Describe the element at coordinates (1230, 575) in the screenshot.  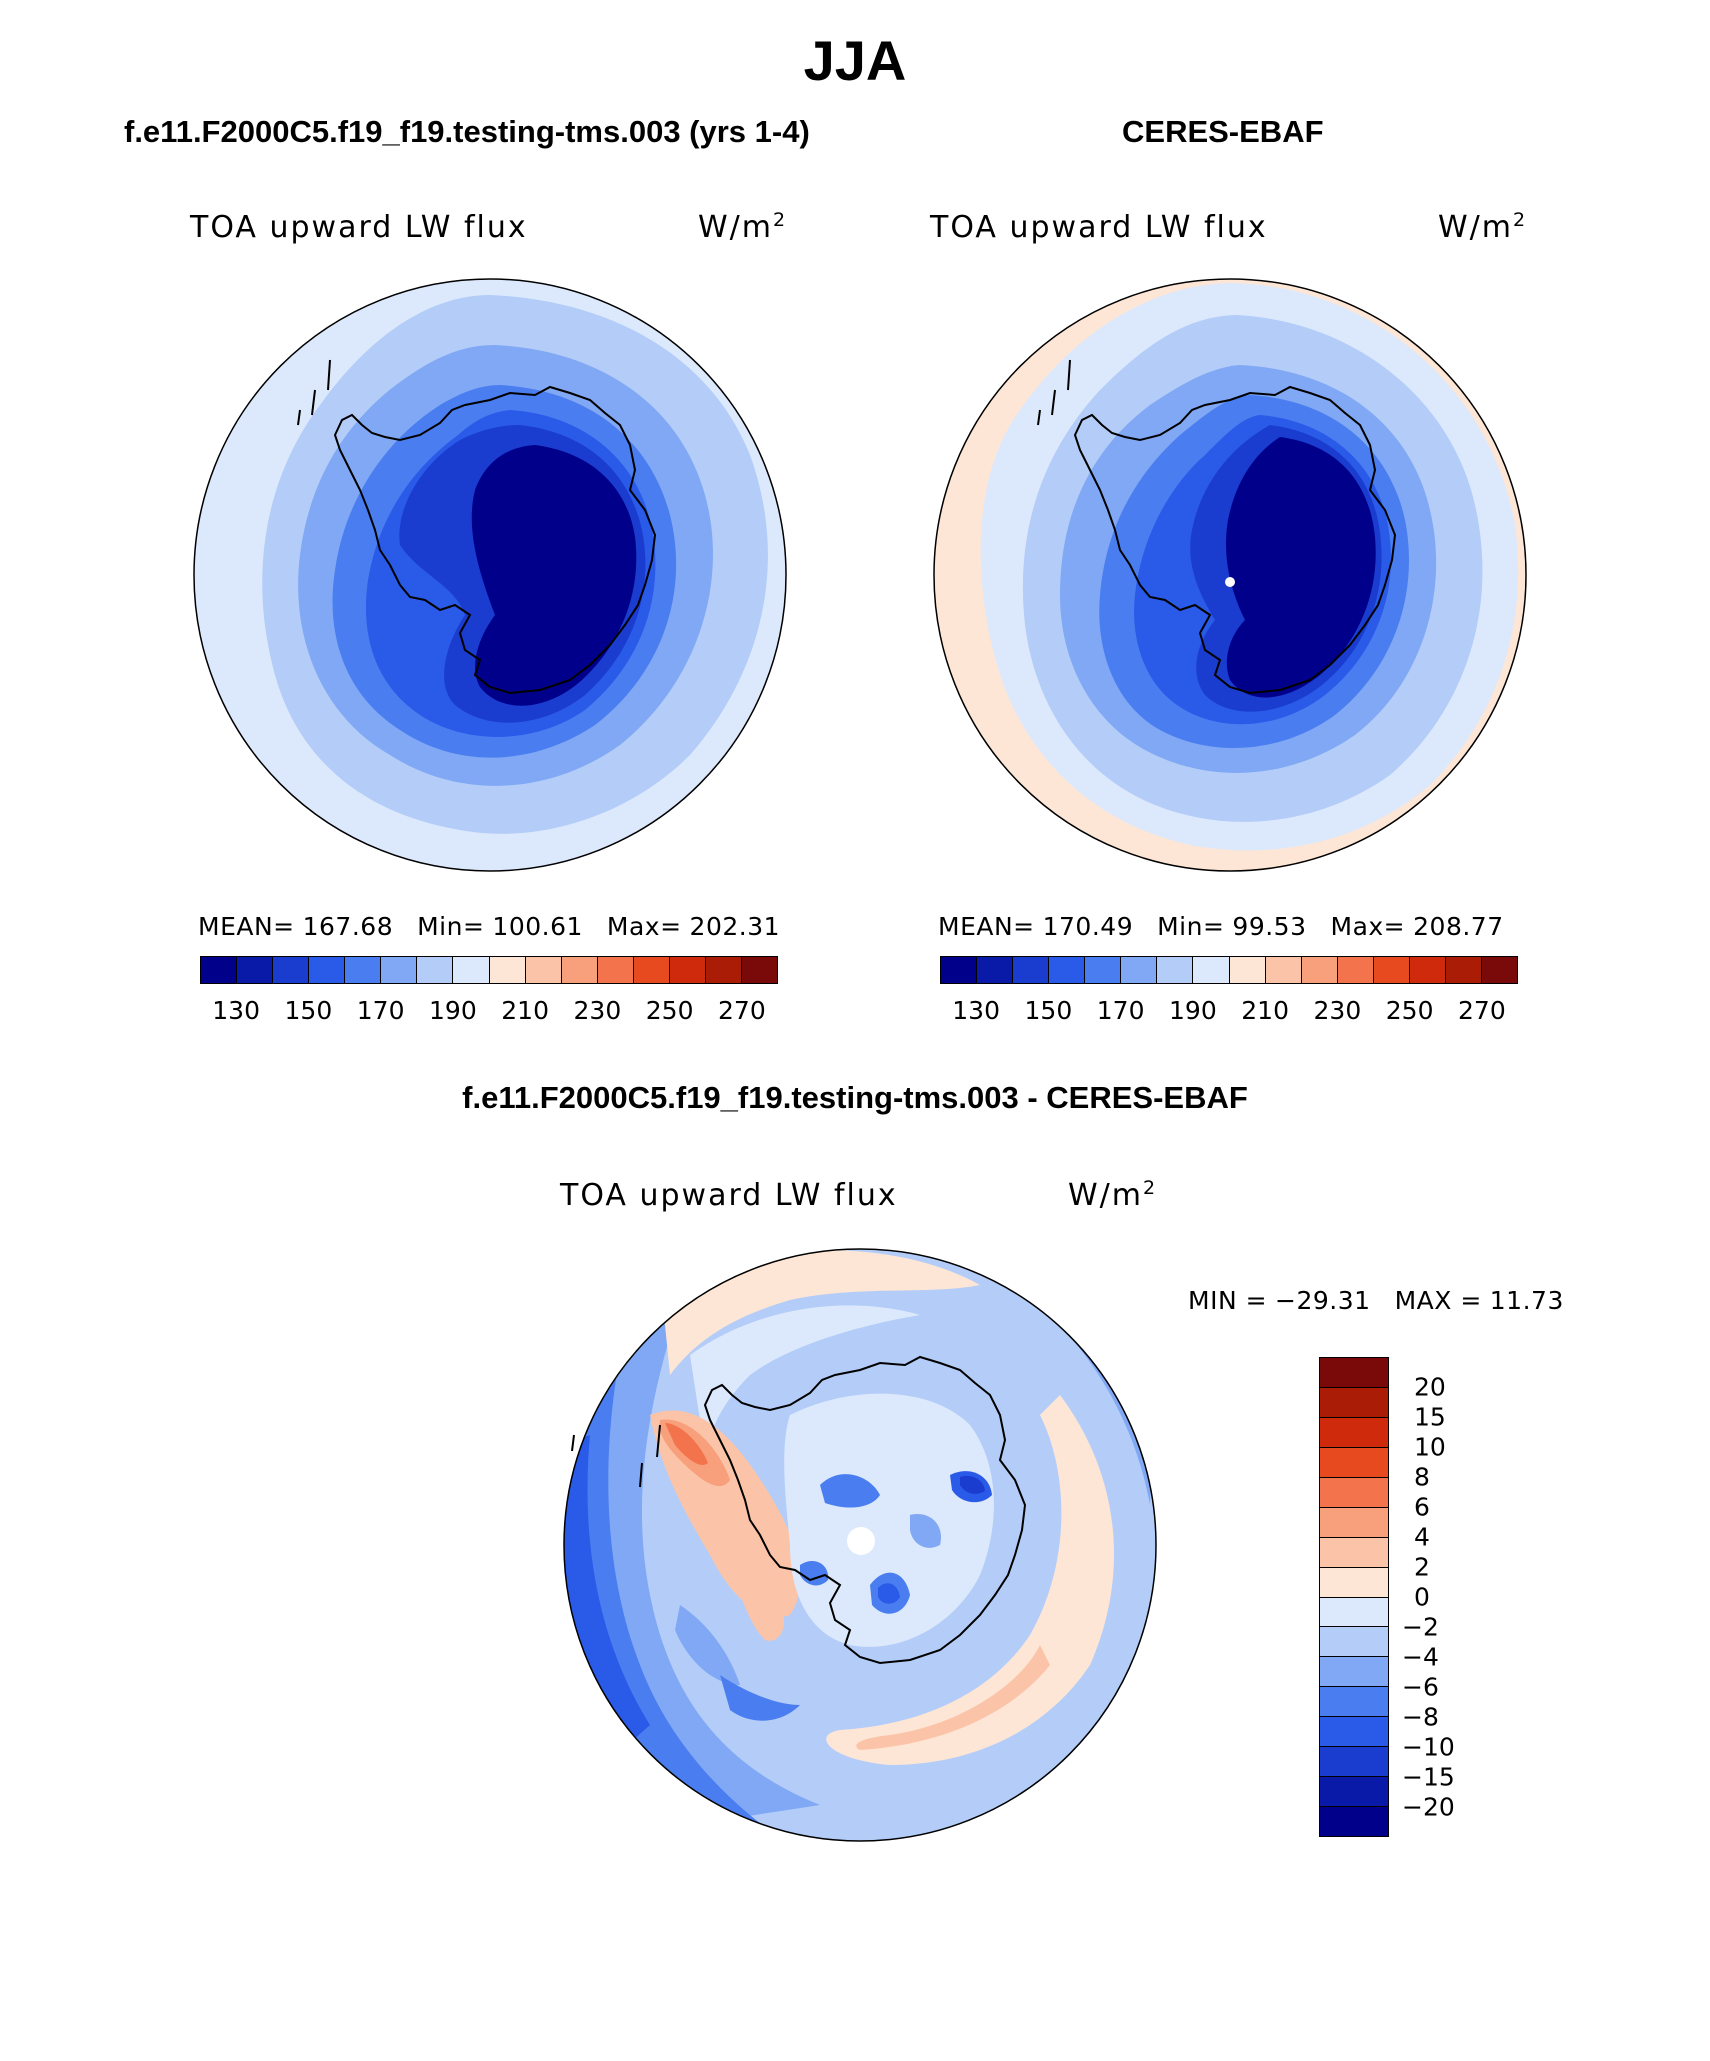
I see `panel2-polar-map` at that location.